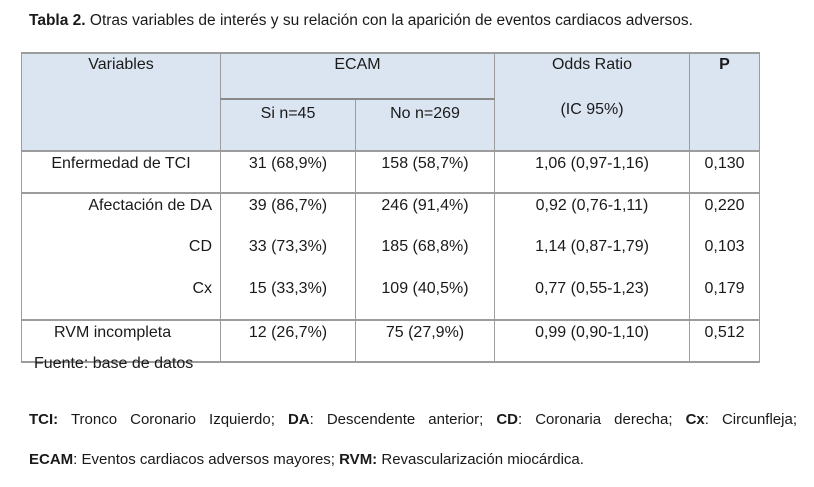 The width and height of the screenshot is (814, 487). I want to click on abbr-ecam-text: : Eventos cardiacos adversos mayores;, so click(206, 459).